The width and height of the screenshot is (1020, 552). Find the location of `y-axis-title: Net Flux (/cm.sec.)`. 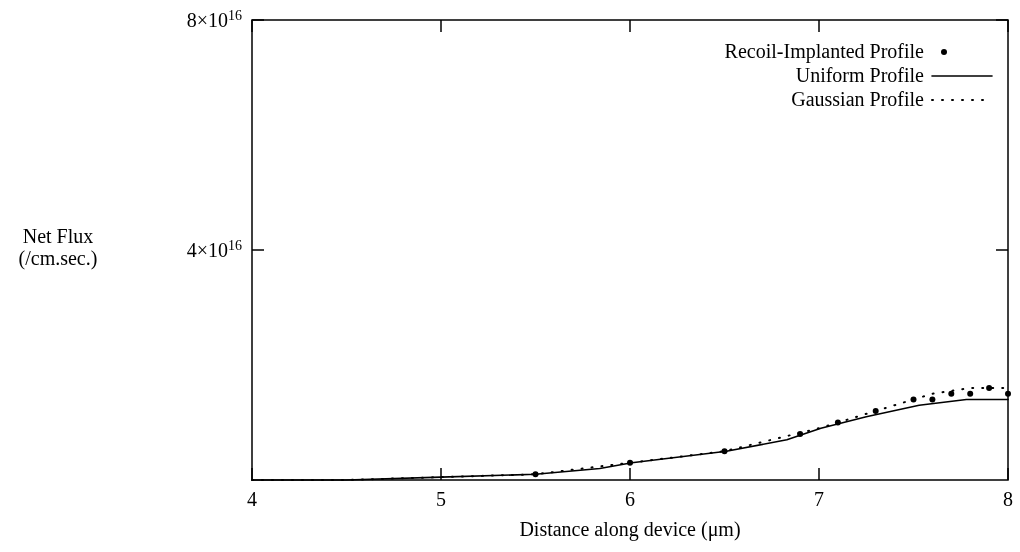

y-axis-title: Net Flux (/cm.sec.) is located at coordinates (58, 247).